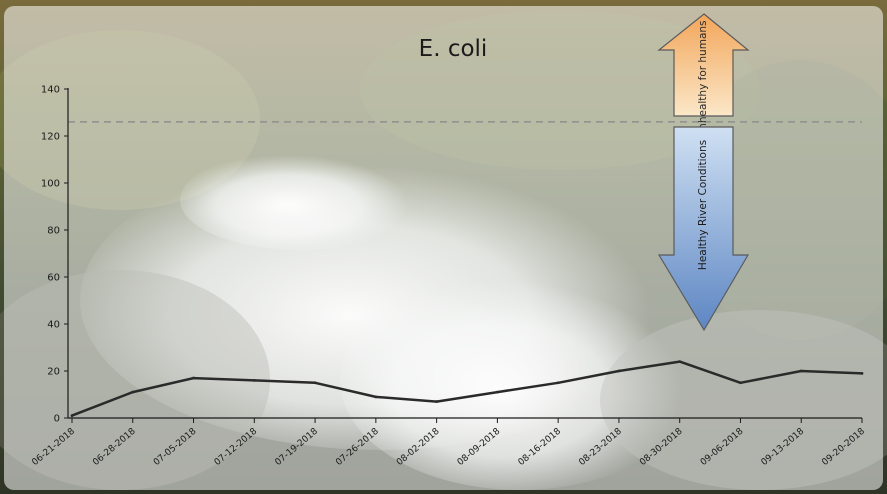 The height and width of the screenshot is (494, 887). Describe the element at coordinates (53, 325) in the screenshot. I see `y-tick-label: 40` at that location.